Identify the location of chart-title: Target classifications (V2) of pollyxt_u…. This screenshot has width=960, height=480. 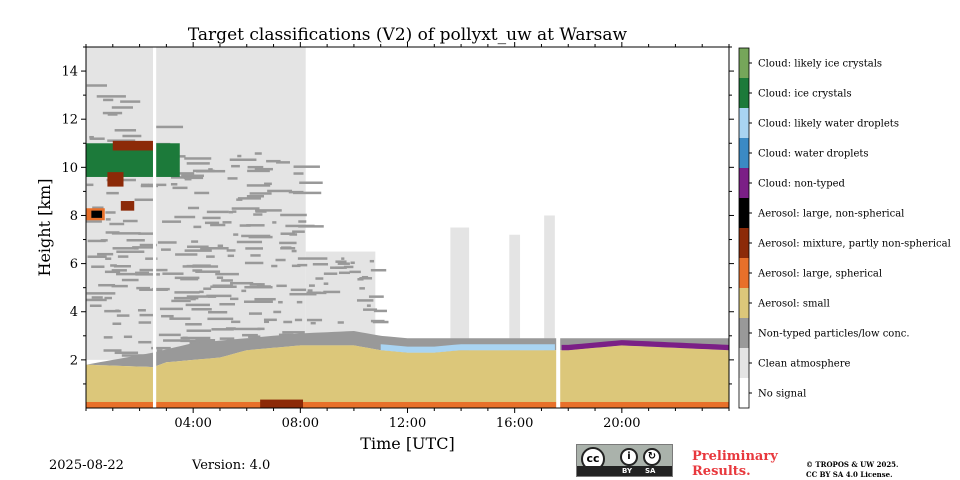
(407, 35).